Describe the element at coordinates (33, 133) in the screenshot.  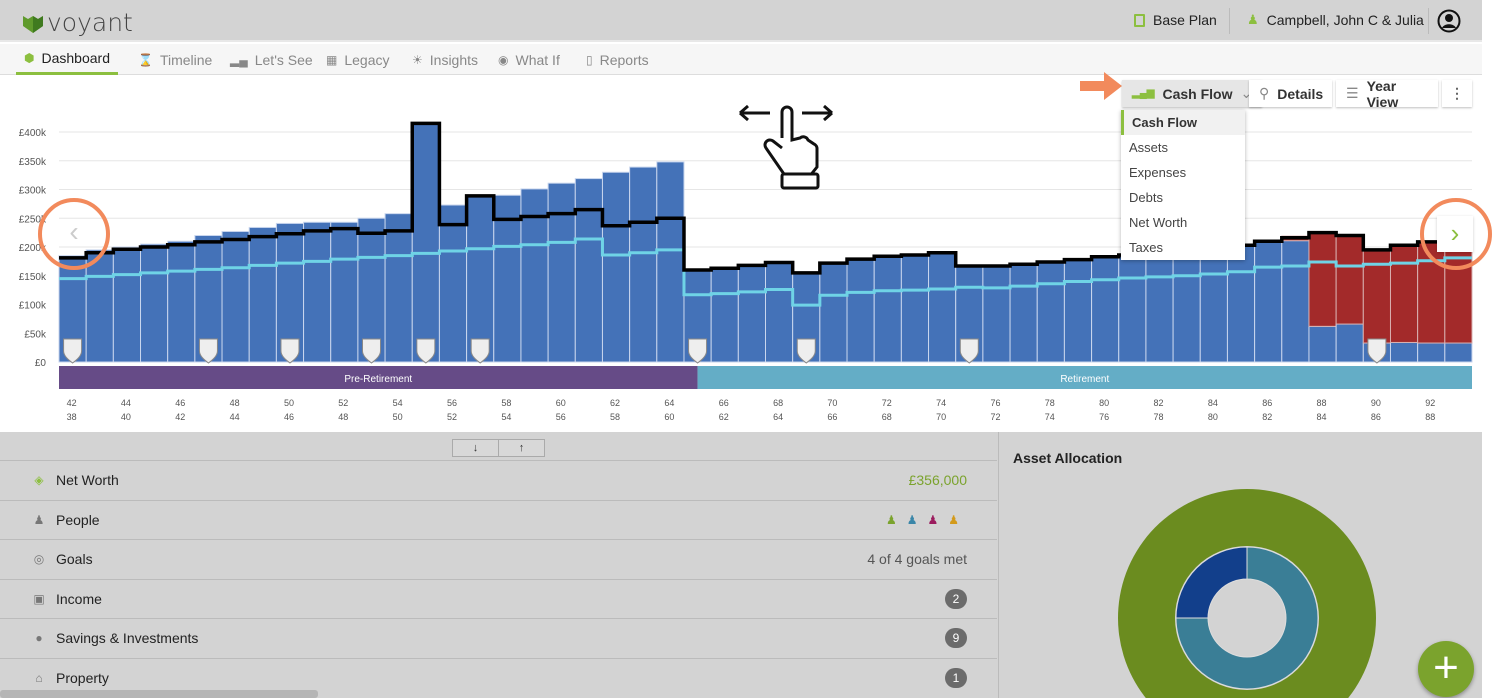
I see `y-tick-label: £400k` at that location.